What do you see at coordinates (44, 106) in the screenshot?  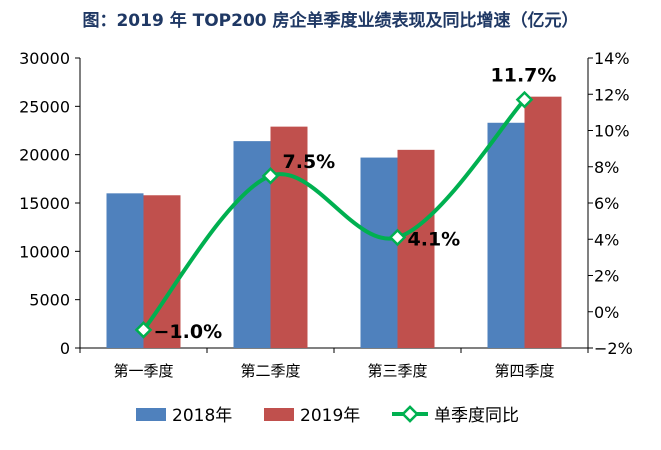 I see `left-tick-label: 25000` at bounding box center [44, 106].